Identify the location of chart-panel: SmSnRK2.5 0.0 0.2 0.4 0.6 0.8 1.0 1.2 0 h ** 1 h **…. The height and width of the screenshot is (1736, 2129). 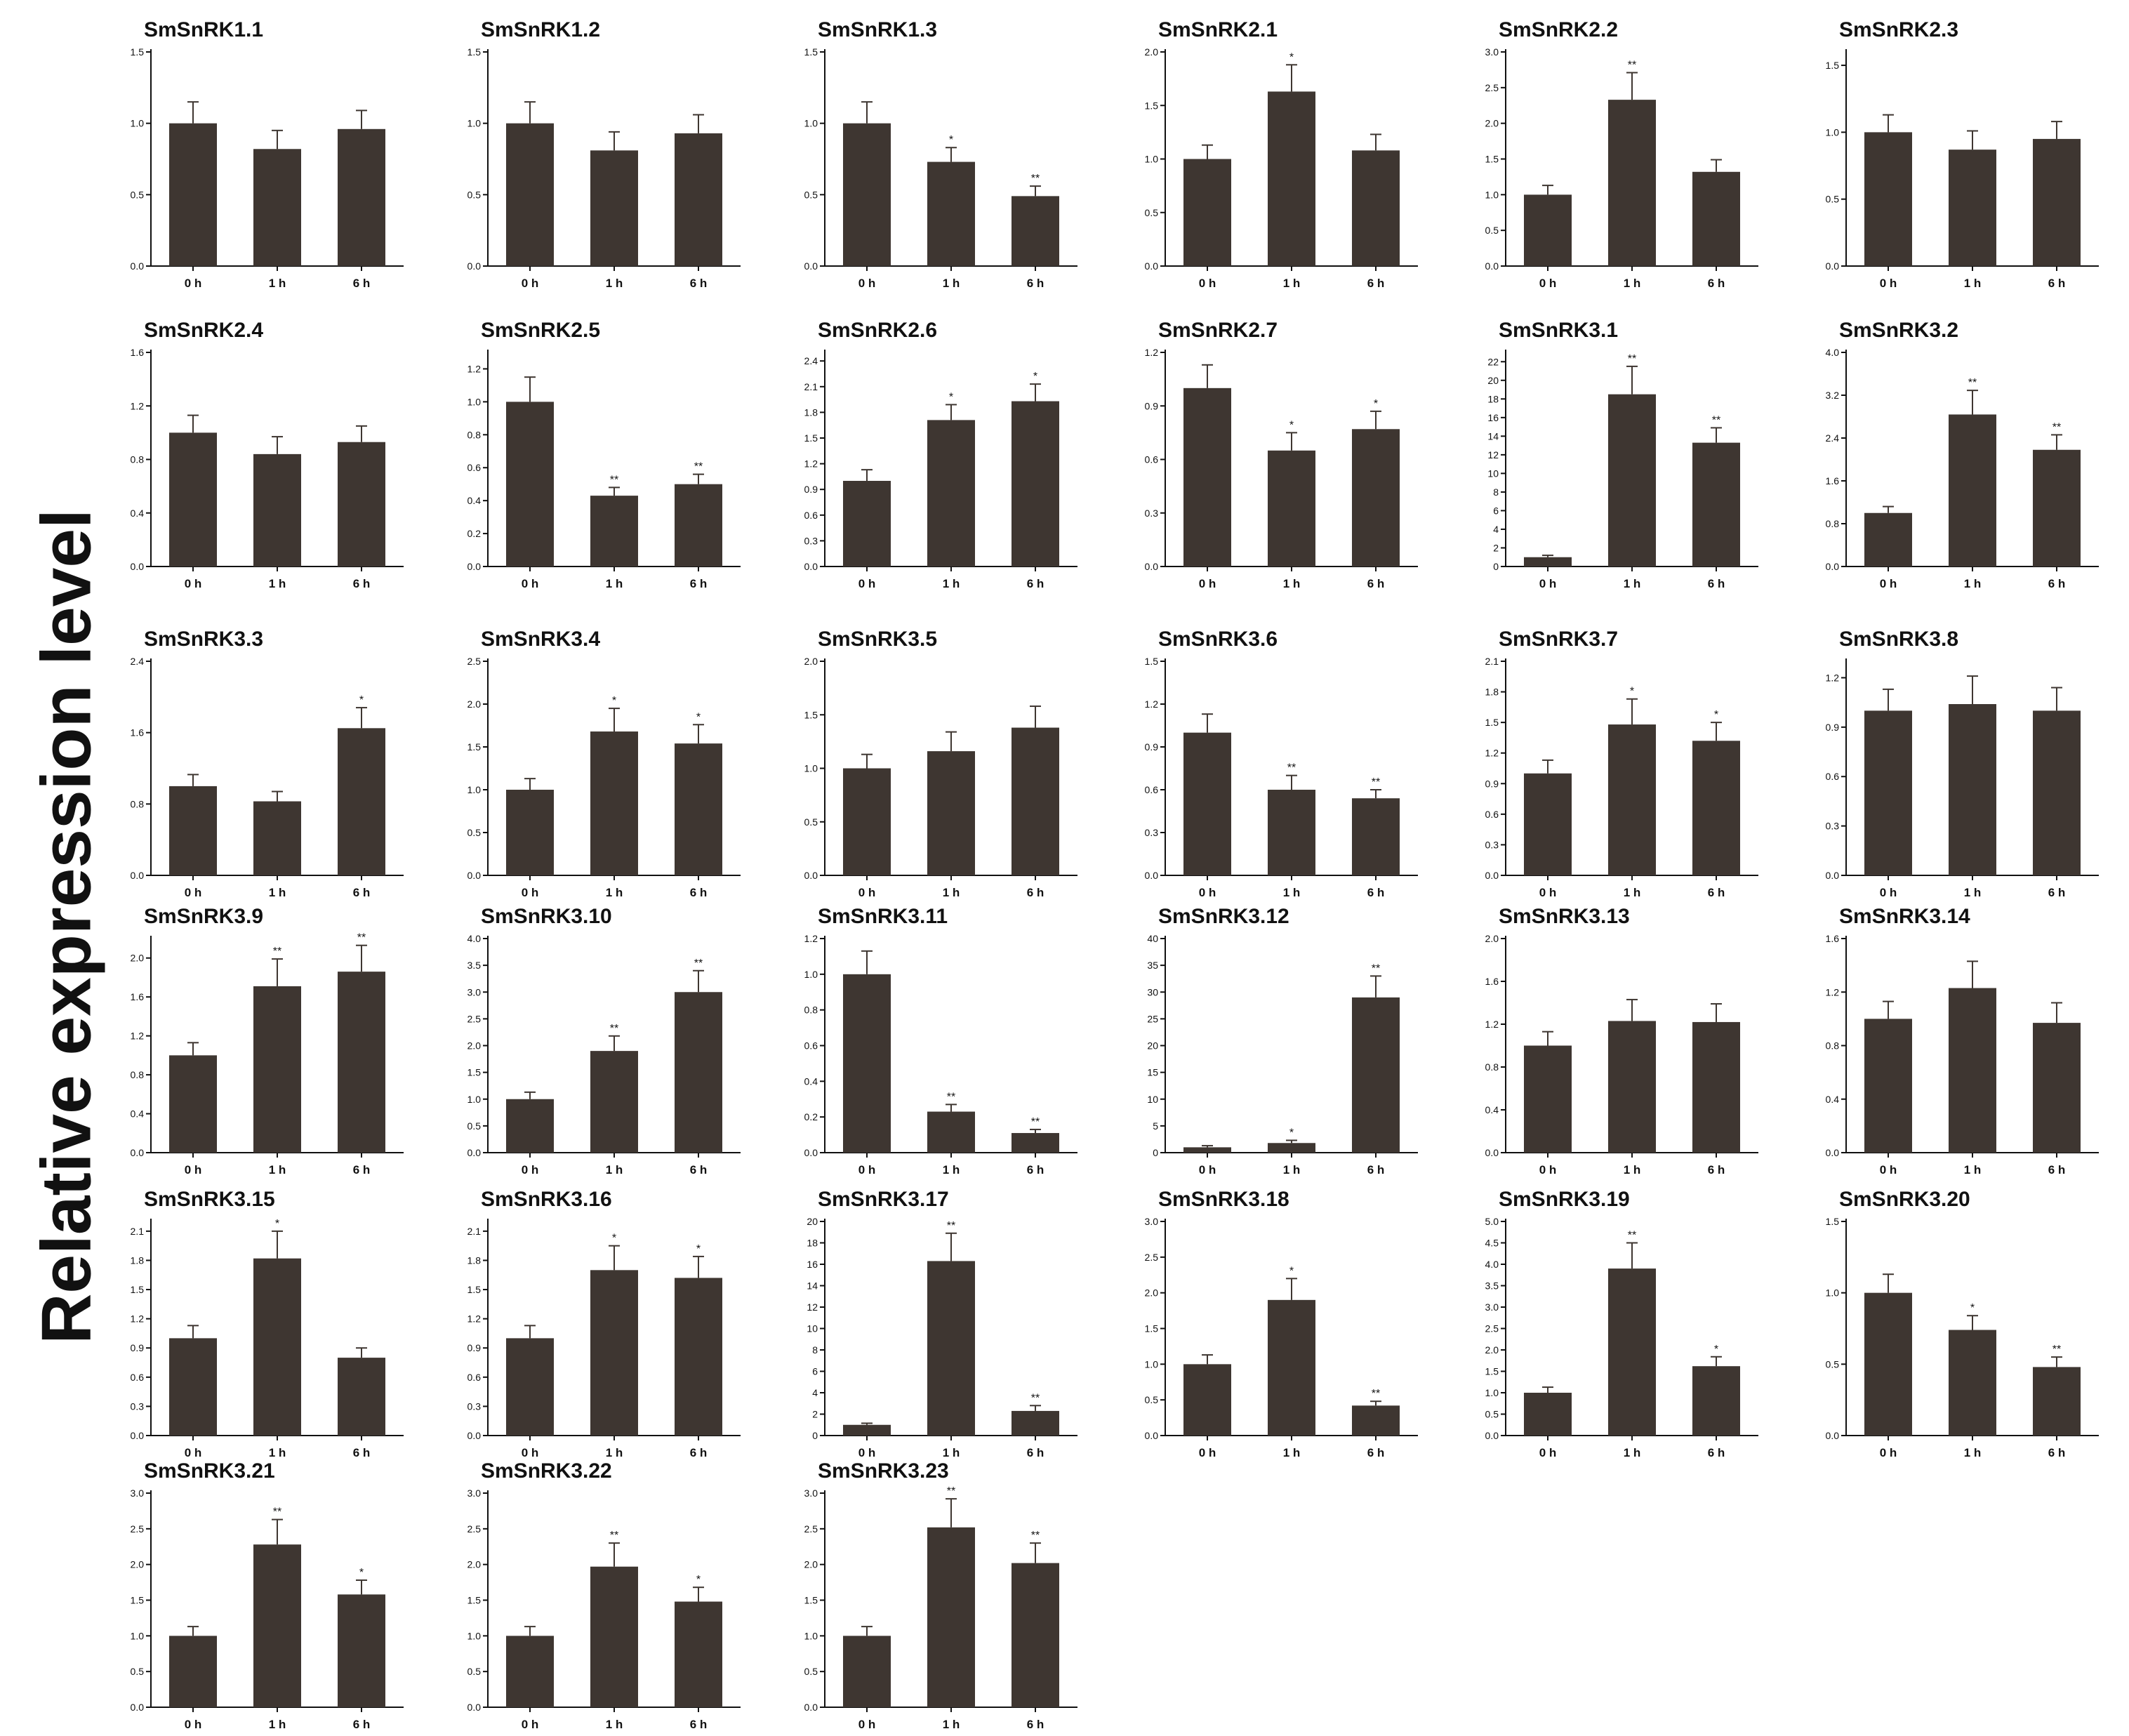
(604, 454).